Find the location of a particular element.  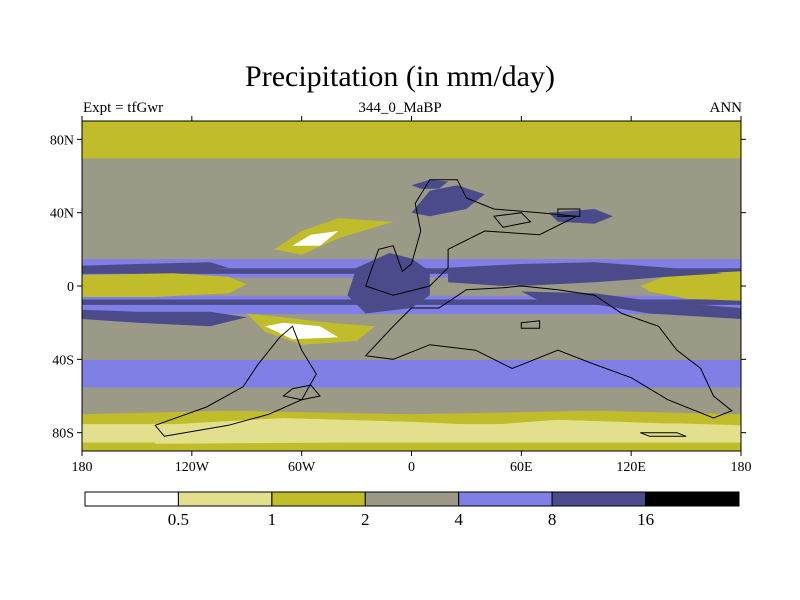

y-tick-label: 80S is located at coordinates (63, 434).